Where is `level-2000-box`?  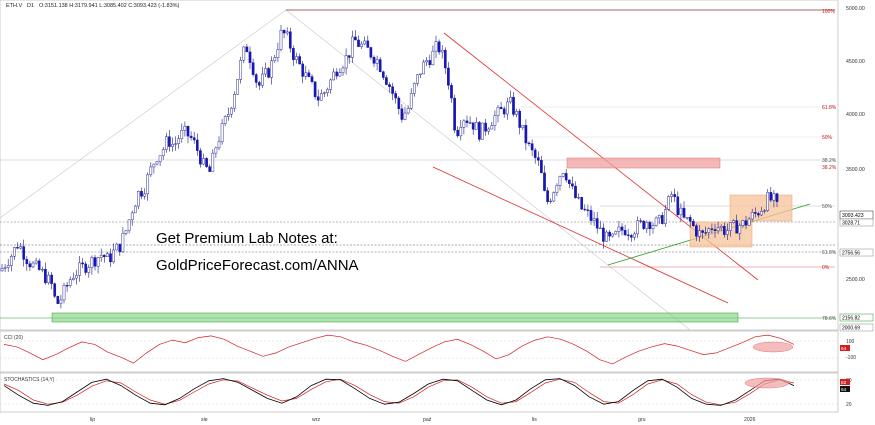
level-2000-box is located at coordinates (856, 327).